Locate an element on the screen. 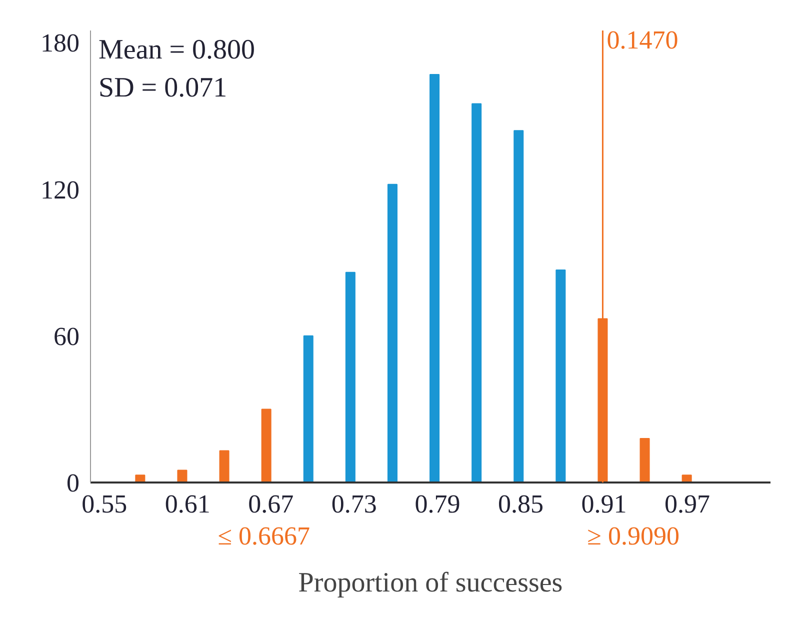 Image resolution: width=796 pixels, height=619 pixels. annotation: 0.1470 is located at coordinates (642, 40).